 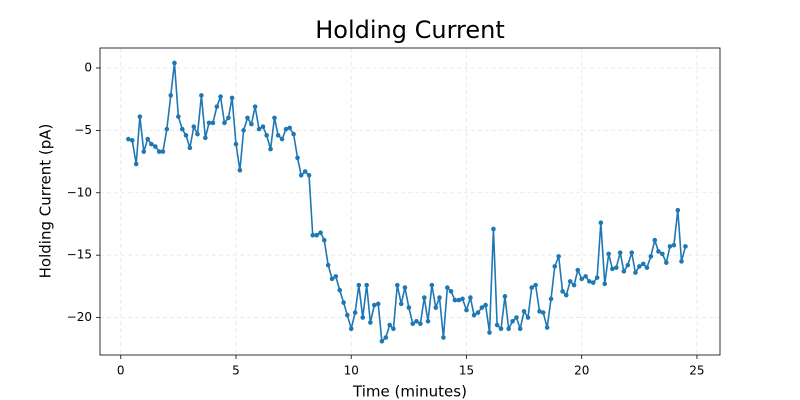 What do you see at coordinates (466, 371) in the screenshot?
I see `x-tick-label: 15` at bounding box center [466, 371].